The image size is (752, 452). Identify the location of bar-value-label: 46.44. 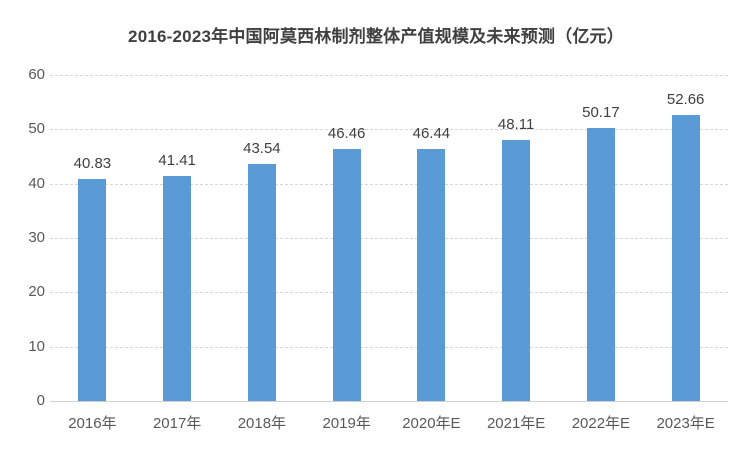
(431, 133).